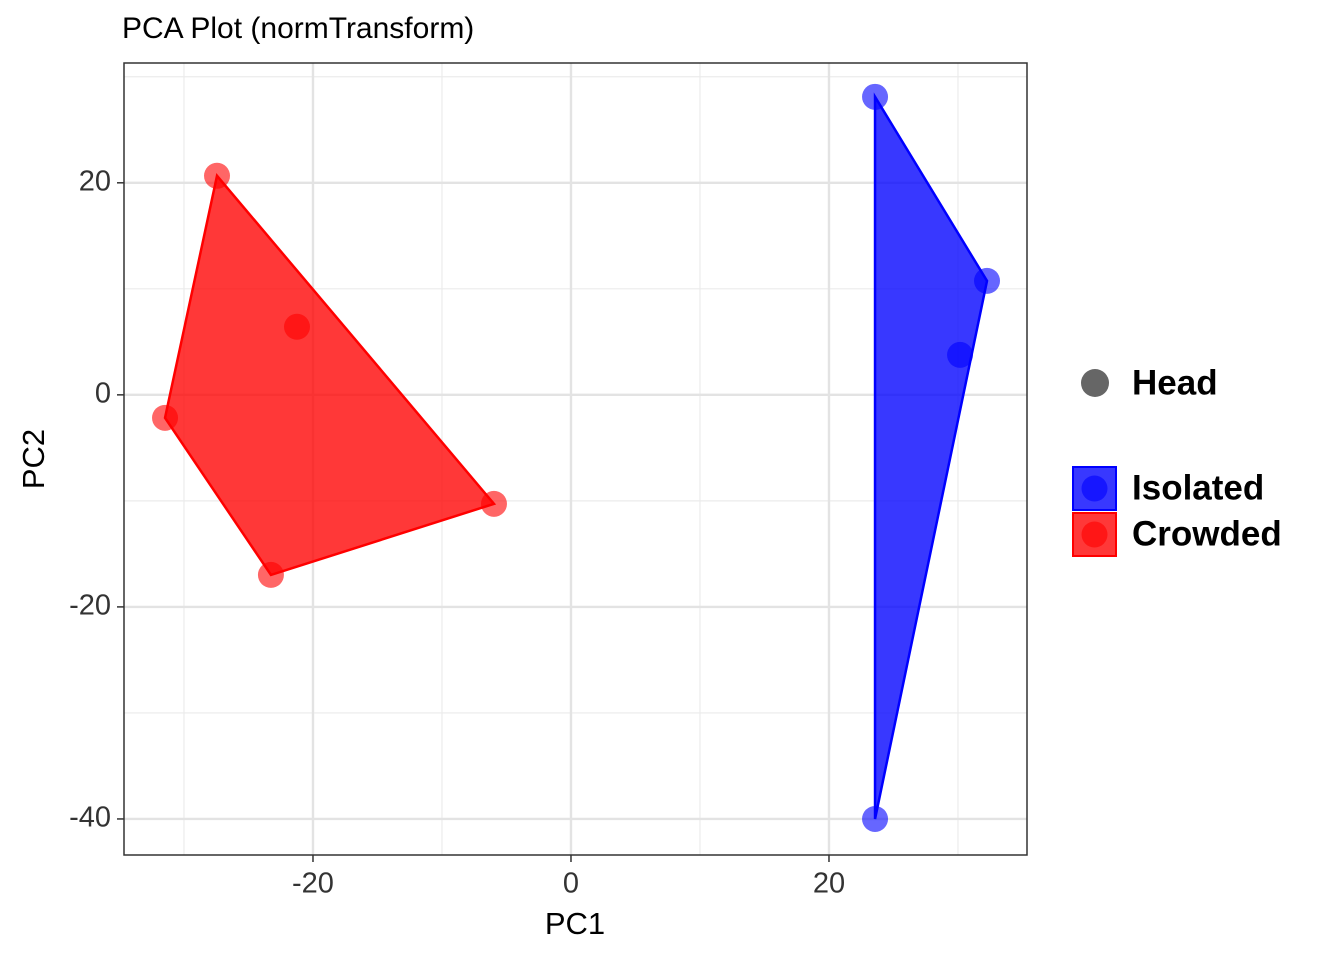 This screenshot has height=960, width=1344. What do you see at coordinates (90, 606) in the screenshot?
I see `y-tick-label: -20` at bounding box center [90, 606].